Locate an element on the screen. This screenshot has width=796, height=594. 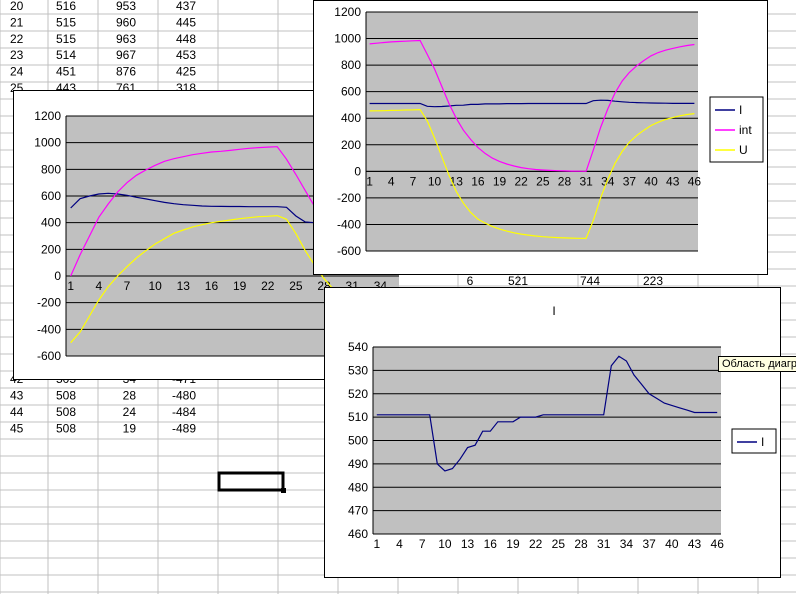
sheet-cell: -489 is located at coordinates (184, 429).